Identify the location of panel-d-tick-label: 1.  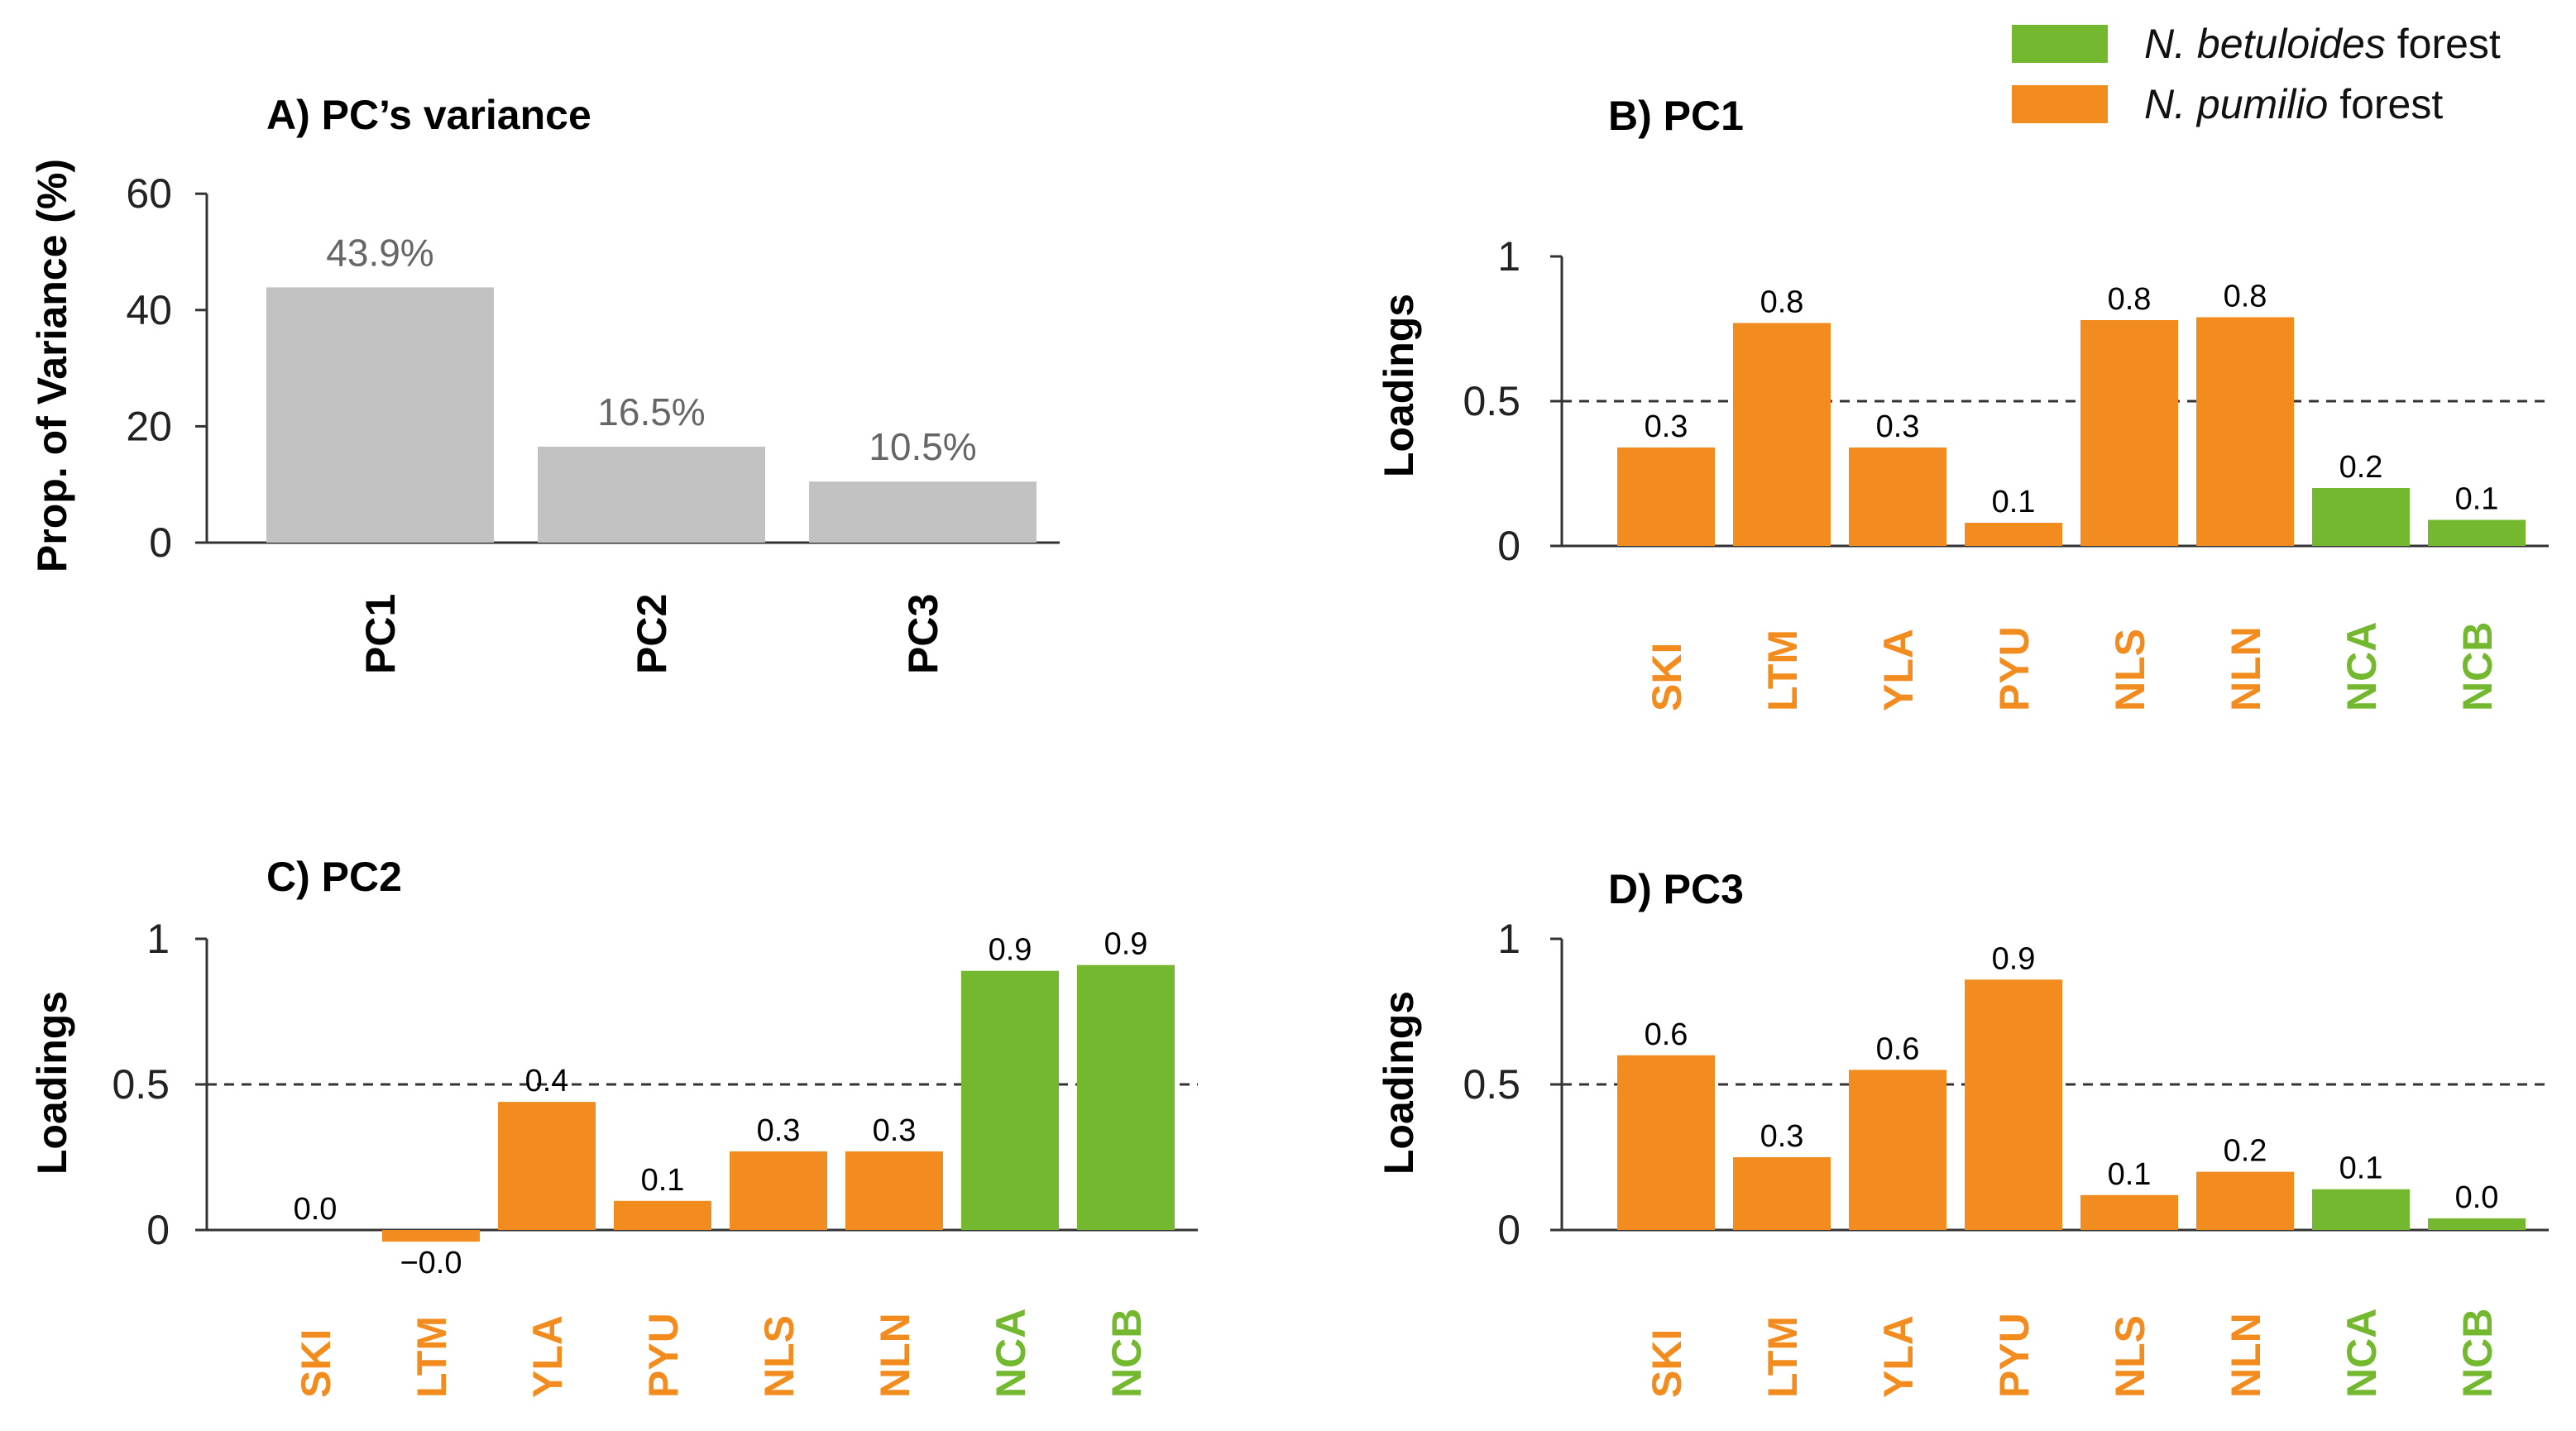
(1508, 939).